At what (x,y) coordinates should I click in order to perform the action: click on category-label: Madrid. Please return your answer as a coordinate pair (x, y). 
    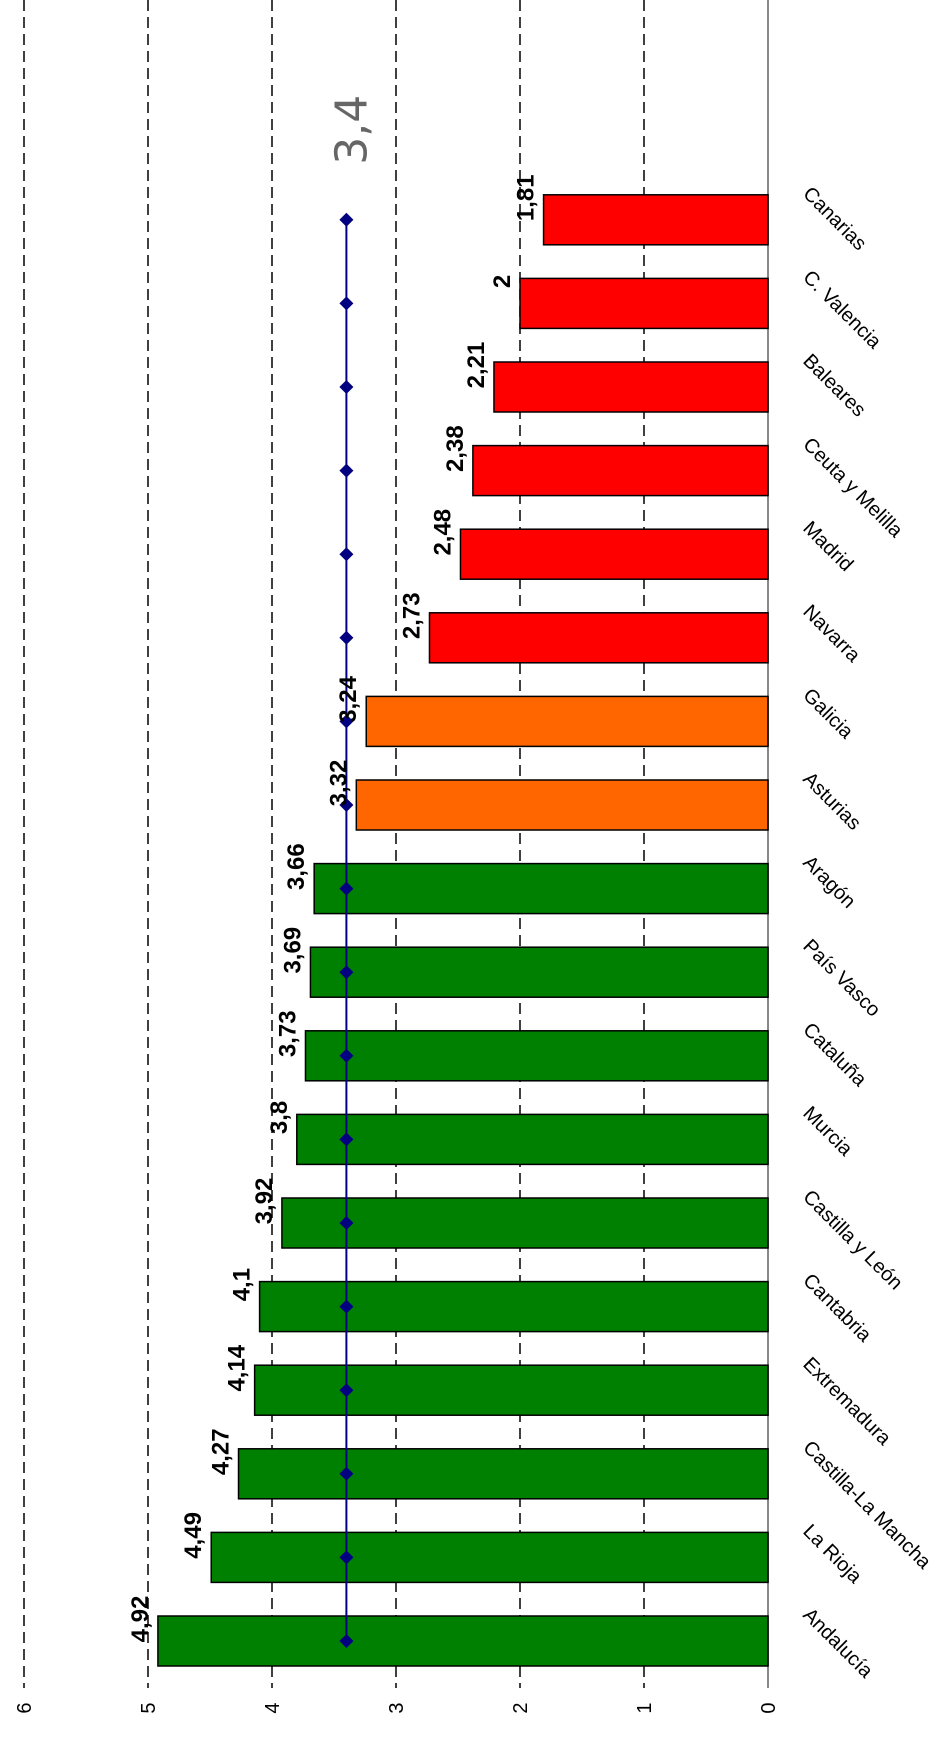
    Looking at the image, I should click on (827, 546).